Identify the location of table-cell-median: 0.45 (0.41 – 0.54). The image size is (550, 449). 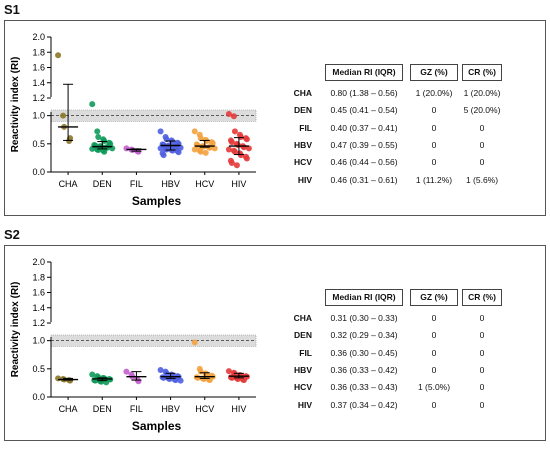
(364, 110).